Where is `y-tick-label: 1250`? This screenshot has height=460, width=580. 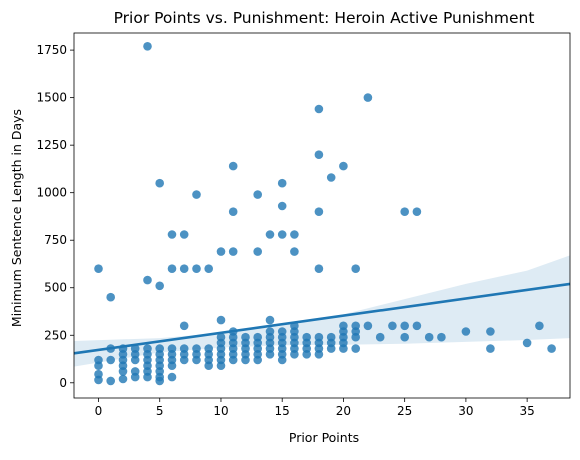
y-tick-label: 1250 is located at coordinates (51, 145).